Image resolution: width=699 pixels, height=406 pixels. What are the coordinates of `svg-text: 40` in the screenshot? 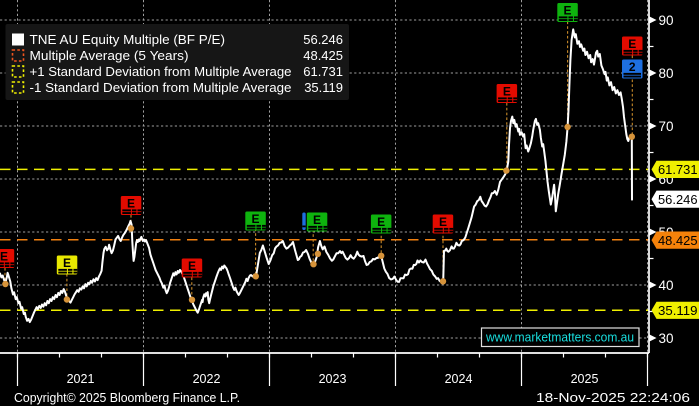 It's located at (666, 285).